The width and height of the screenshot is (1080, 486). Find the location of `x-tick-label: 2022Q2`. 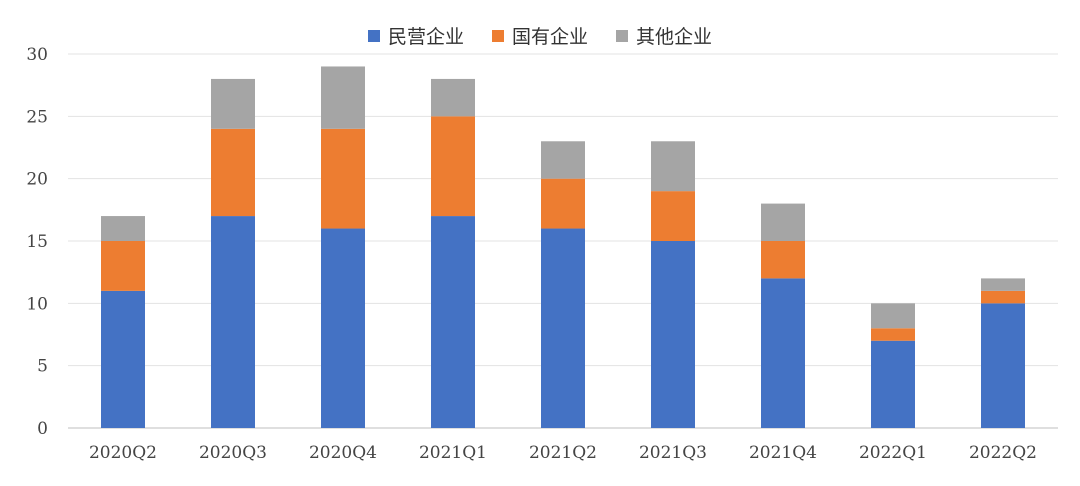

x-tick-label: 2022Q2 is located at coordinates (1003, 453).